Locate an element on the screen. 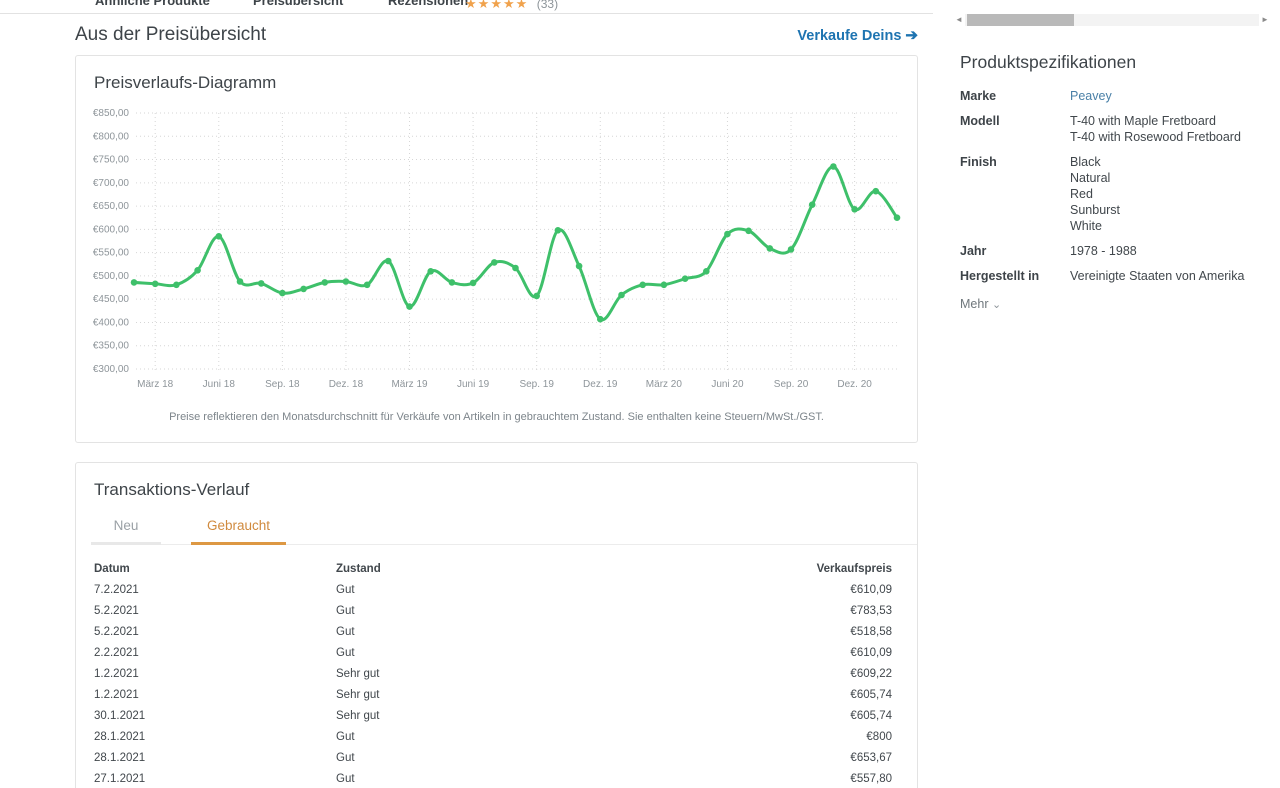 This screenshot has width=1280, height=788. transaction-price: €518,58 is located at coordinates (871, 632).